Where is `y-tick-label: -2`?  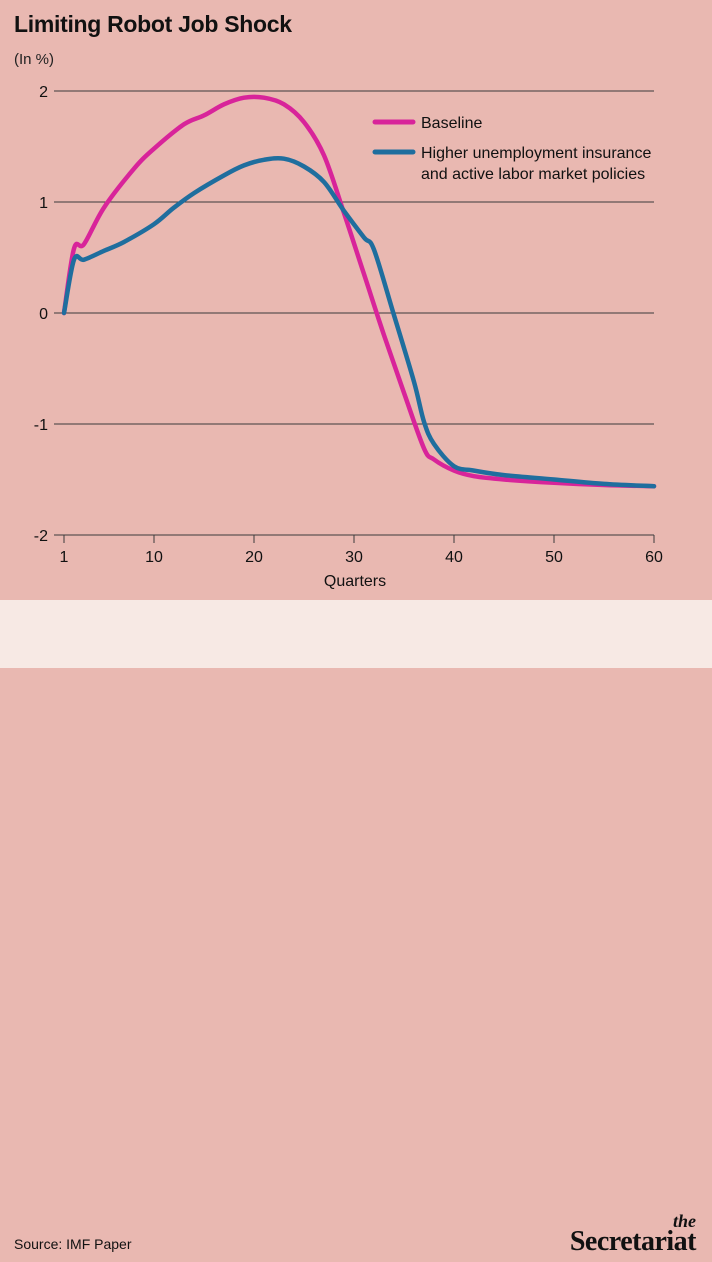 y-tick-label: -2 is located at coordinates (41, 536).